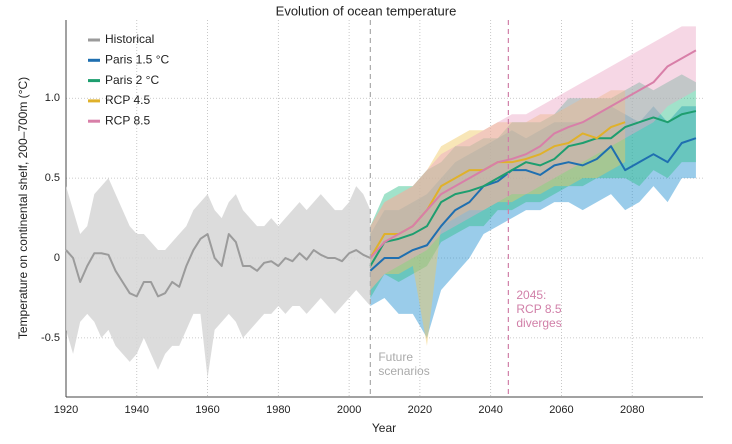 The image size is (732, 444). I want to click on annotation-text: diverges, so click(538, 323).